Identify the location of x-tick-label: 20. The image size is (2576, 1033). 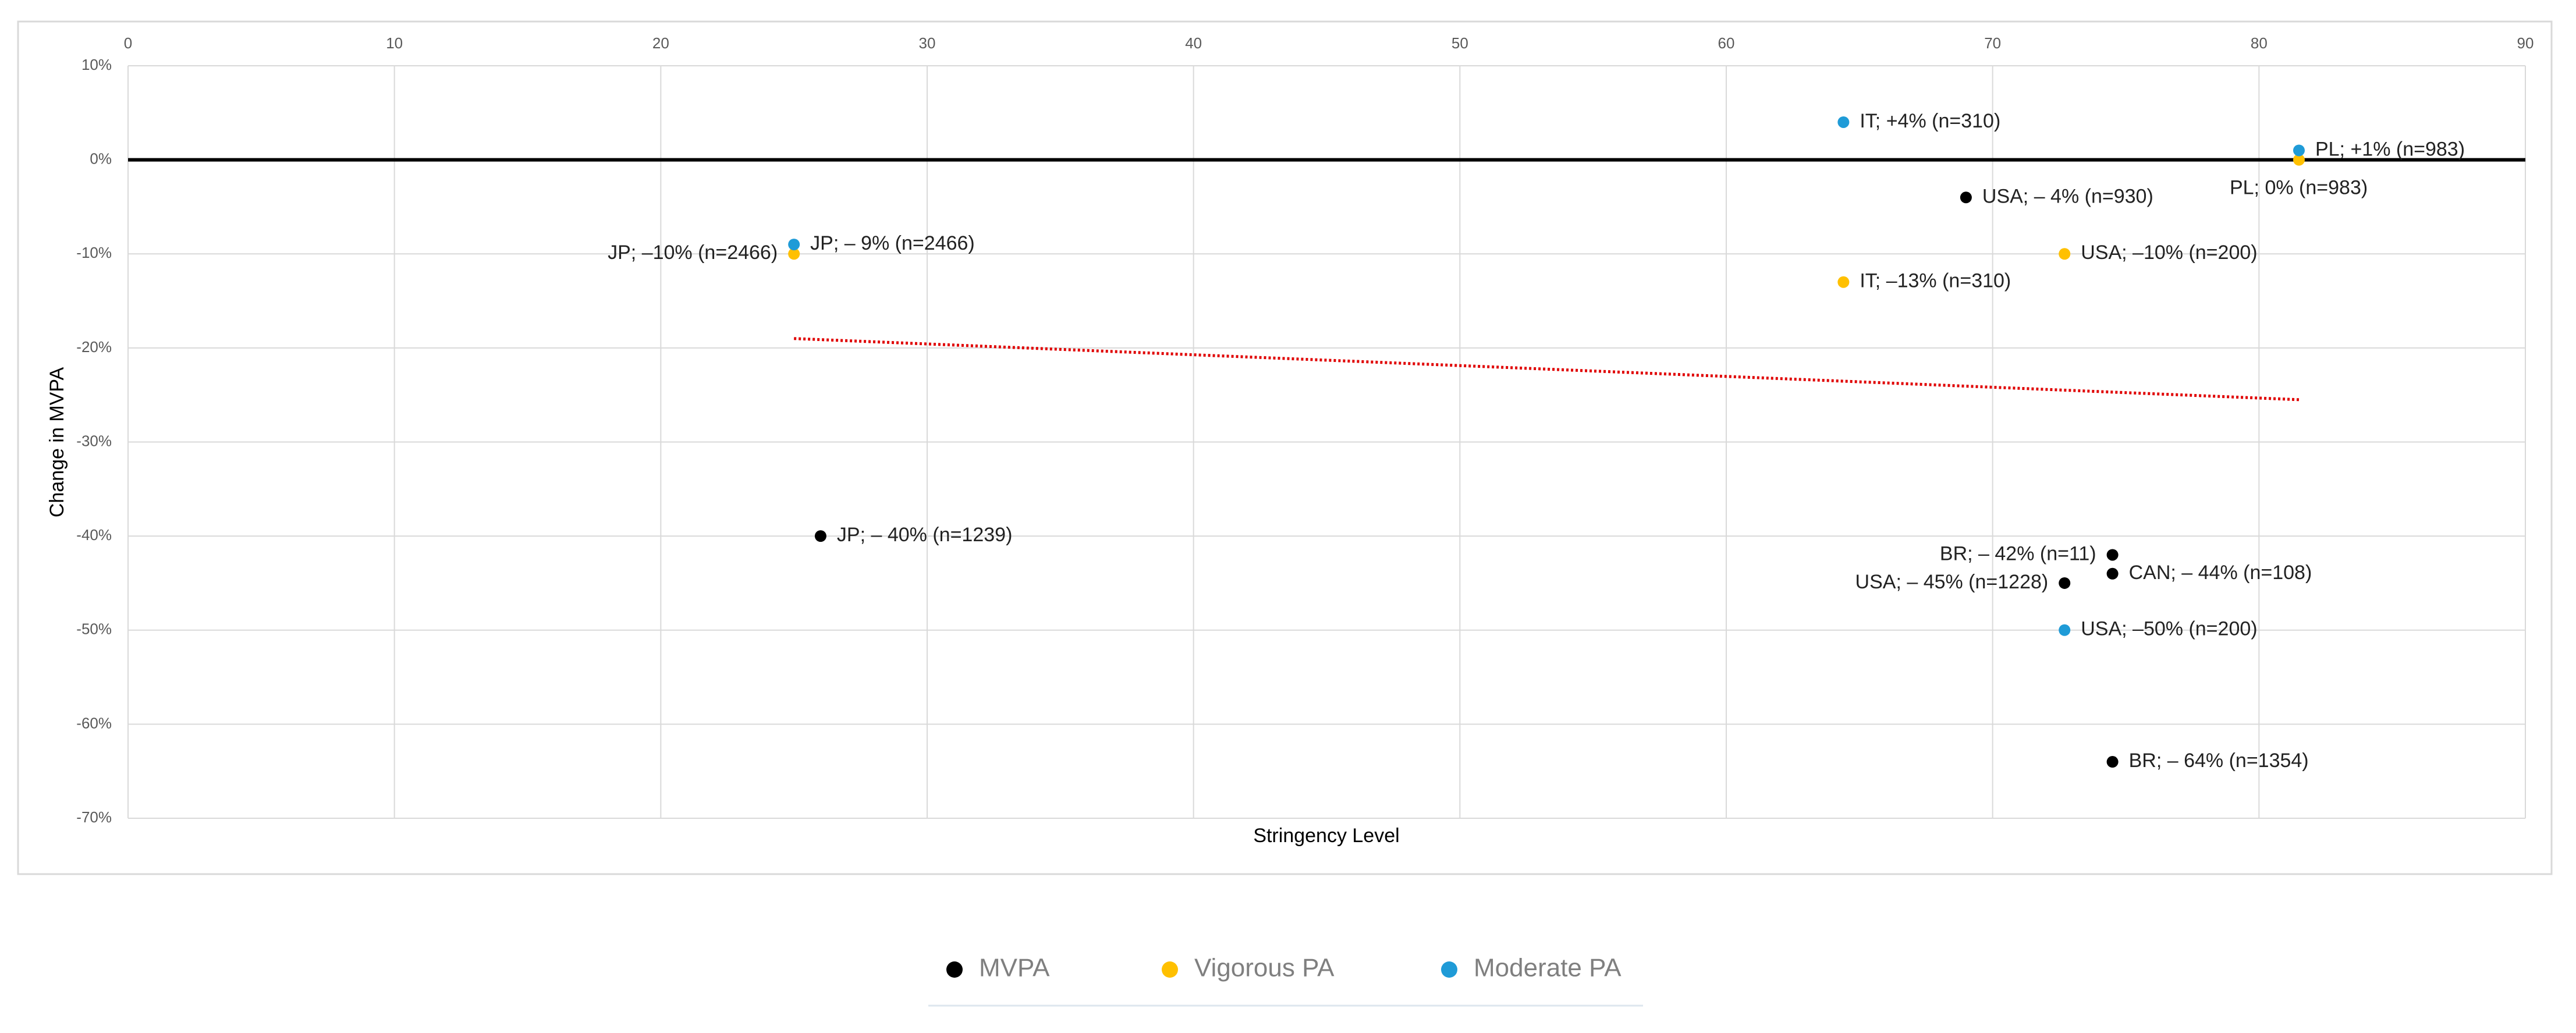
(660, 43).